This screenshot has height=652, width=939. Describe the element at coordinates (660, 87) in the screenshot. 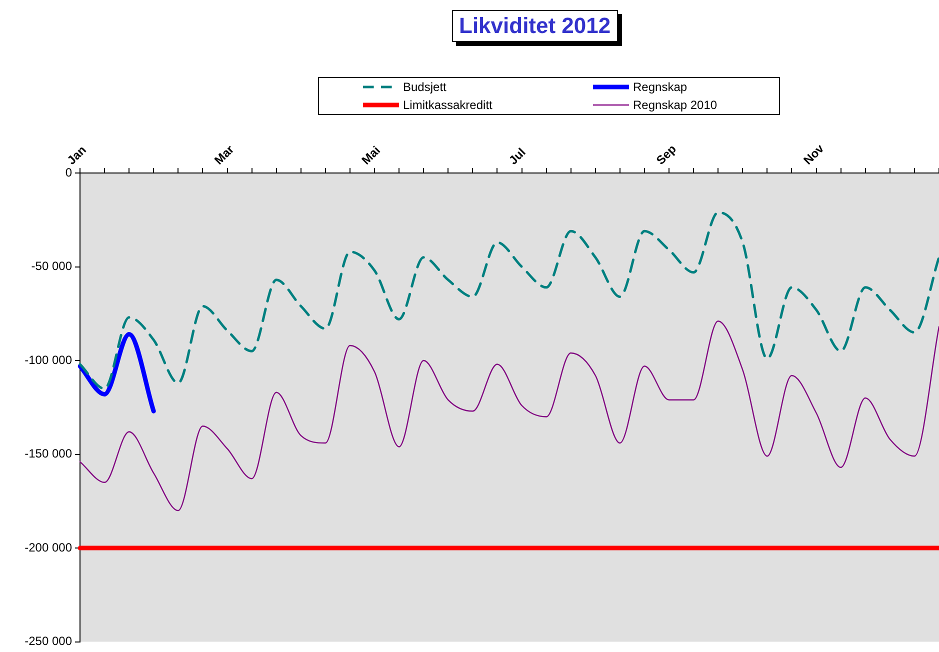

I see `legend-label: Regnskap` at that location.